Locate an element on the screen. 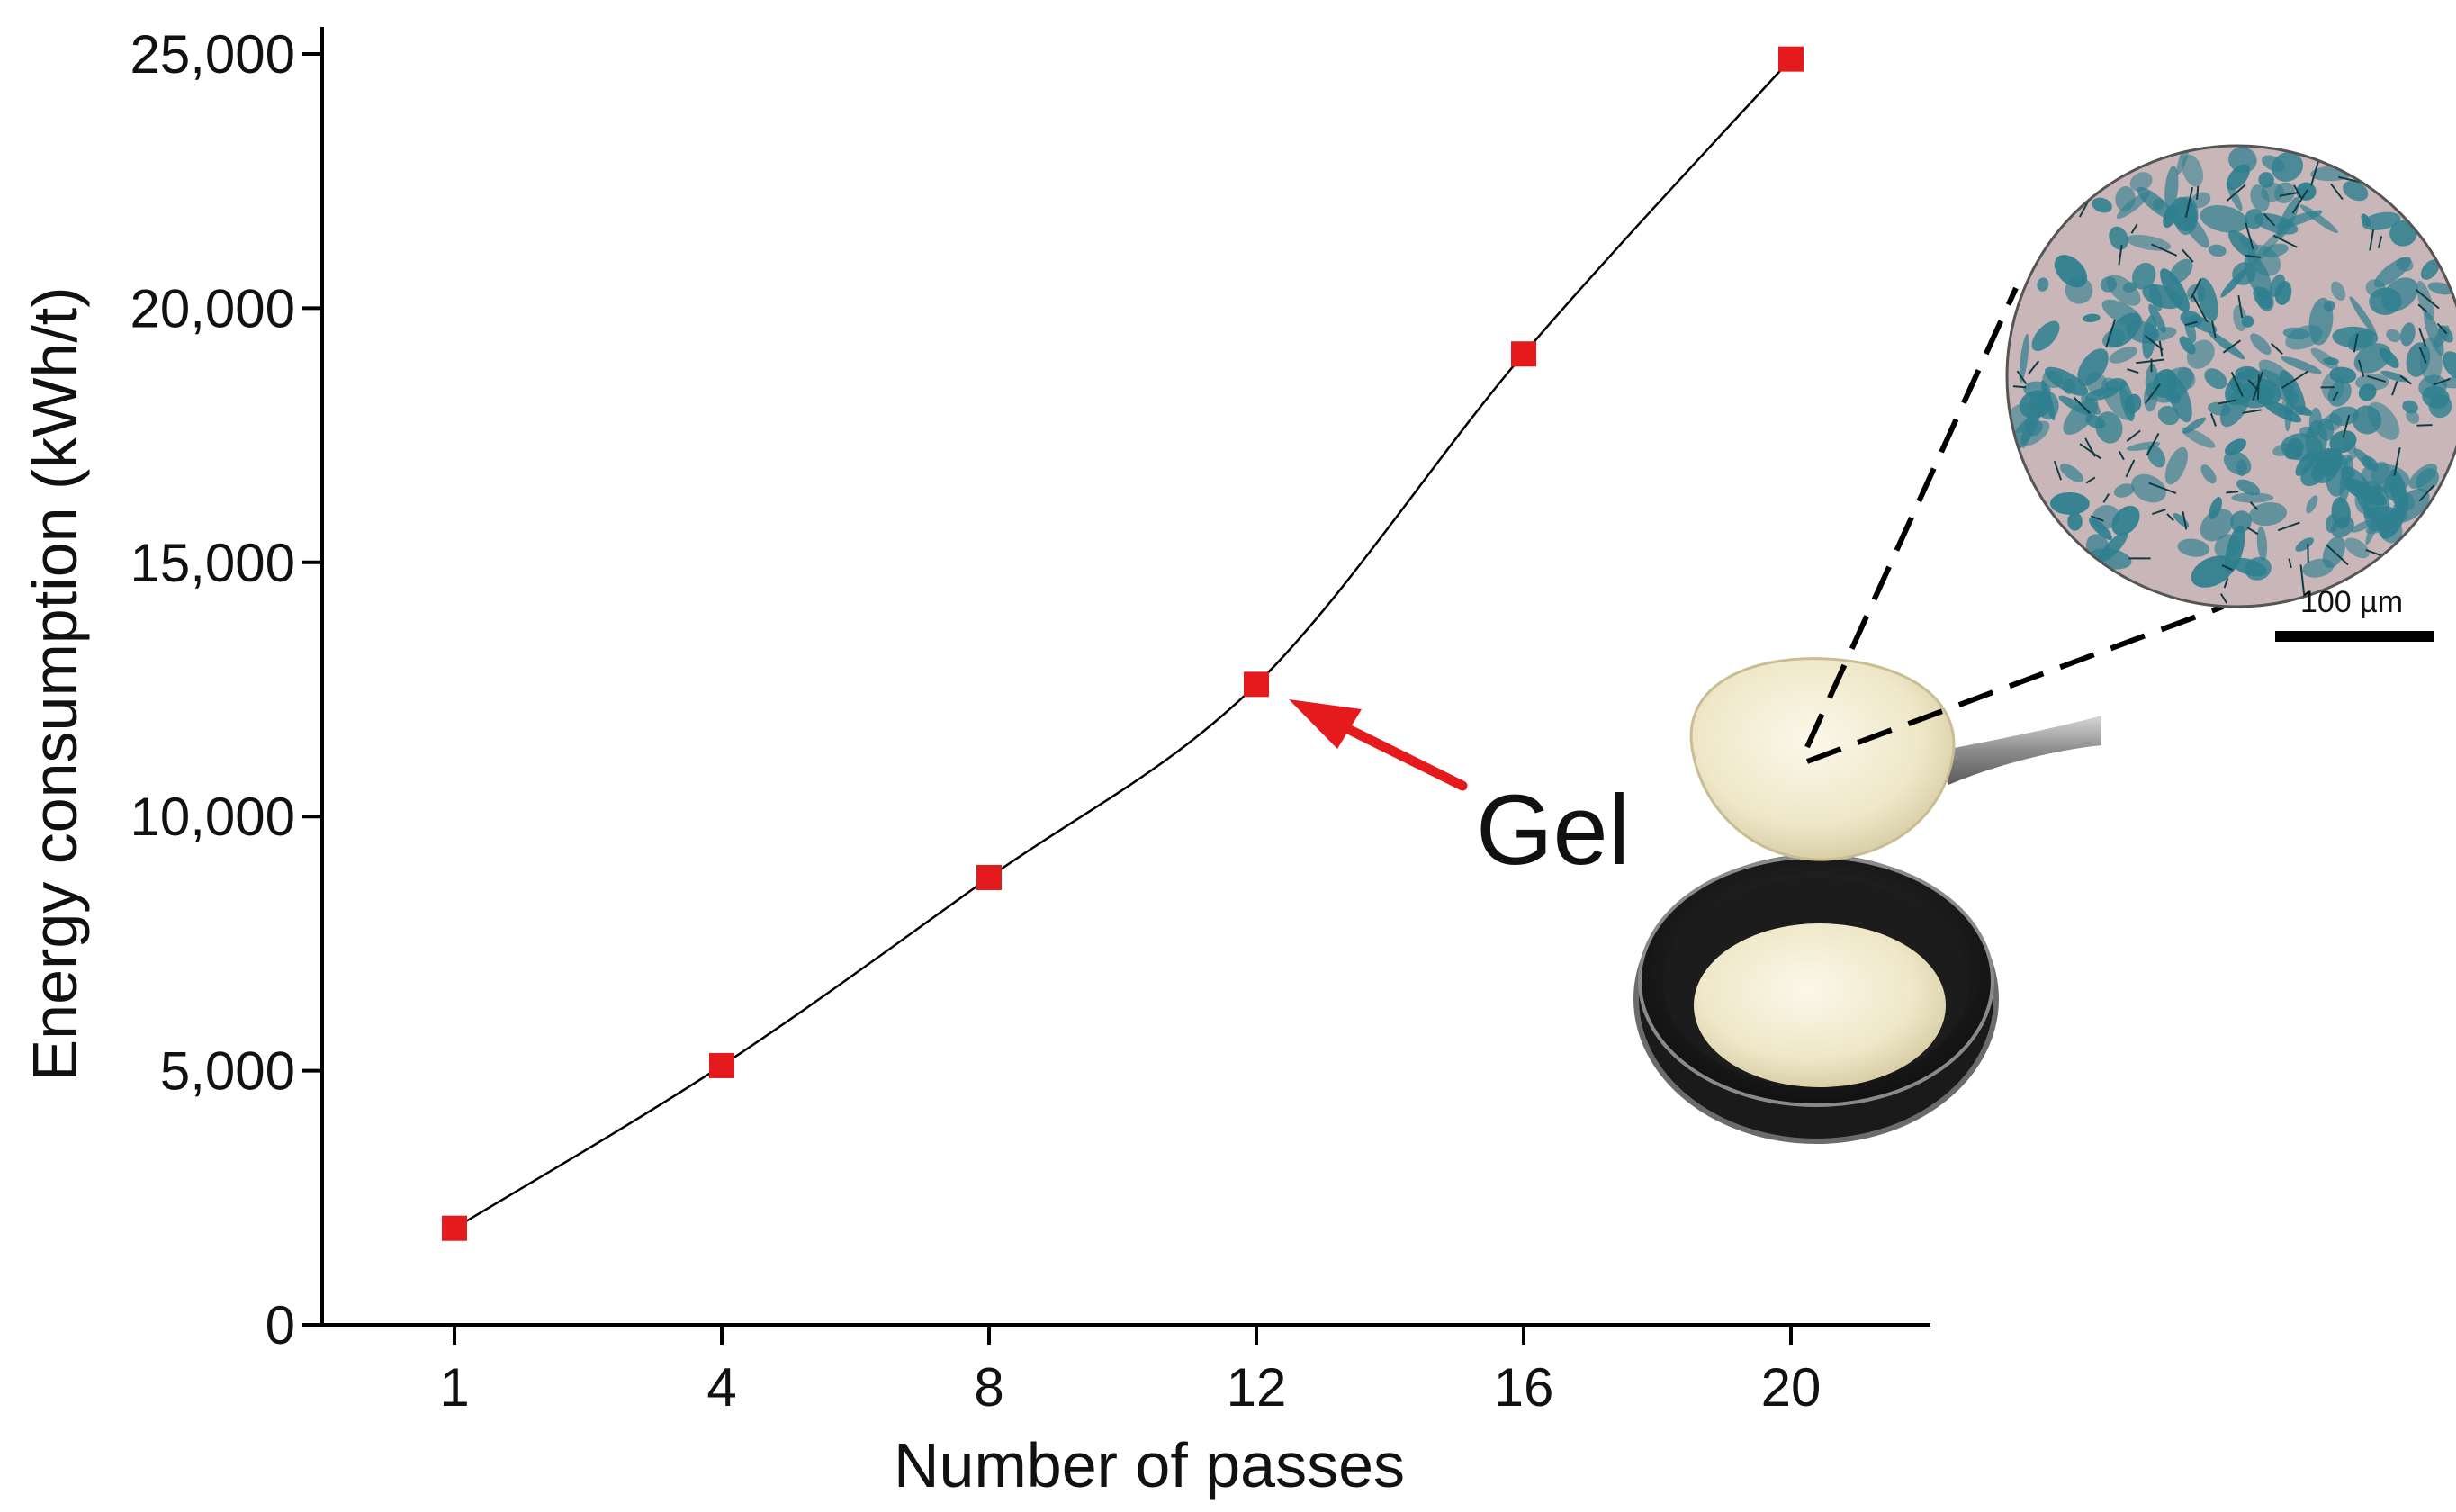  zoom-lines is located at coordinates (2014, 525).